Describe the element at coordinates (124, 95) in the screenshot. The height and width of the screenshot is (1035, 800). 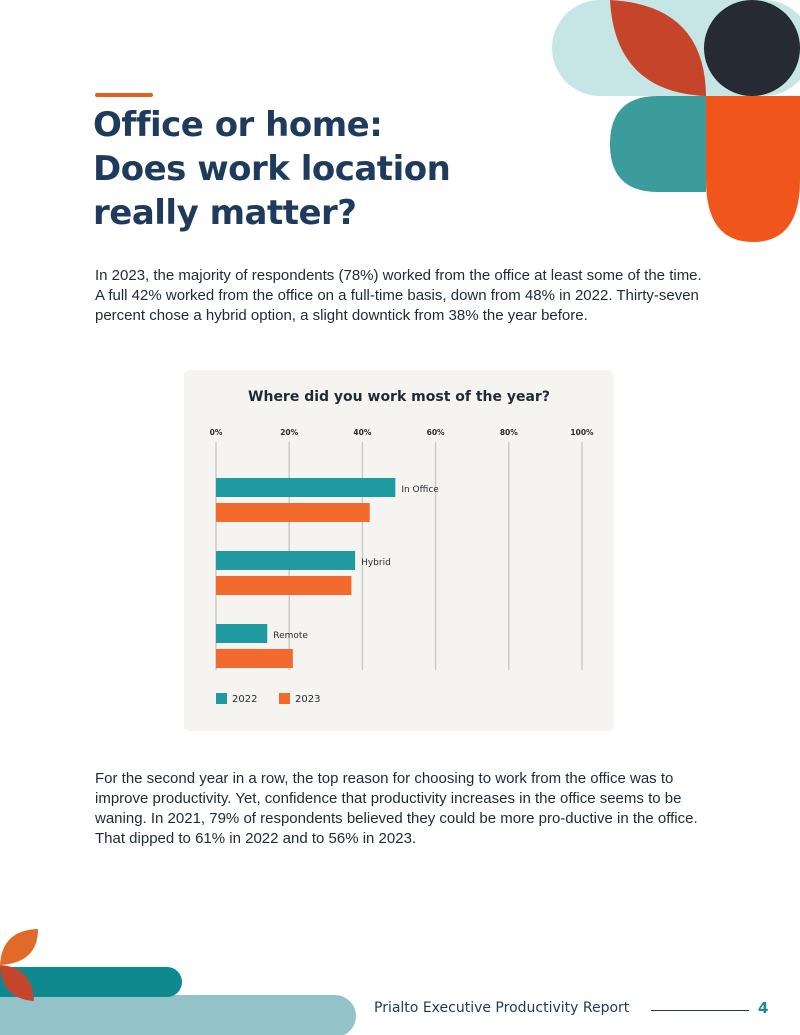
I see `title-accent-rule` at that location.